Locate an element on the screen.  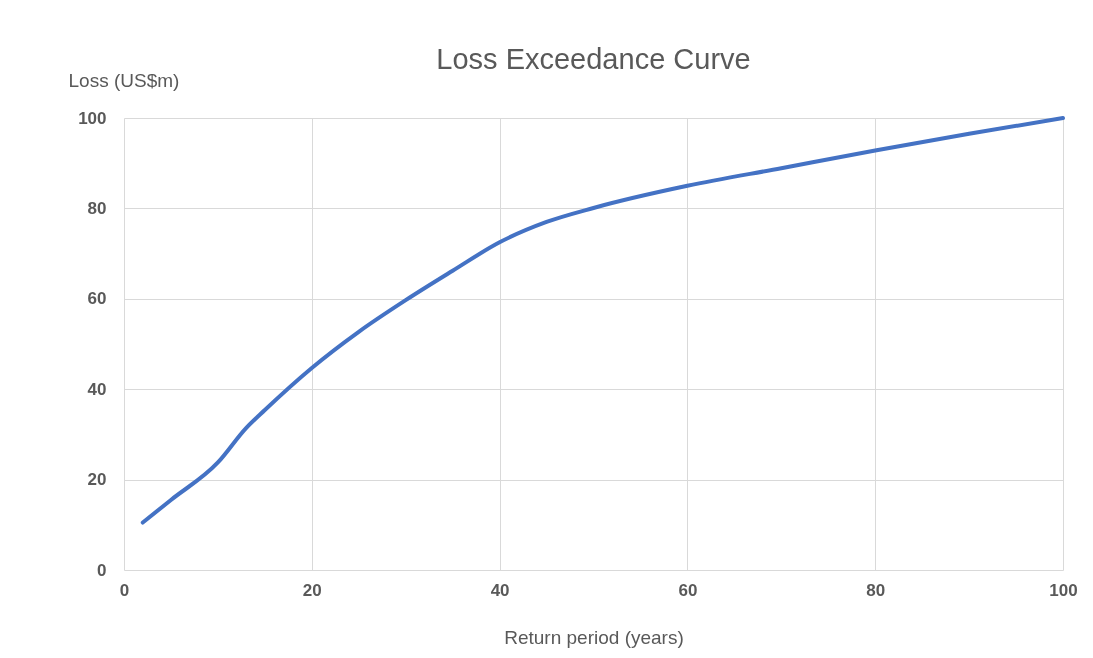
x-tick-label: 40 is located at coordinates (500, 590).